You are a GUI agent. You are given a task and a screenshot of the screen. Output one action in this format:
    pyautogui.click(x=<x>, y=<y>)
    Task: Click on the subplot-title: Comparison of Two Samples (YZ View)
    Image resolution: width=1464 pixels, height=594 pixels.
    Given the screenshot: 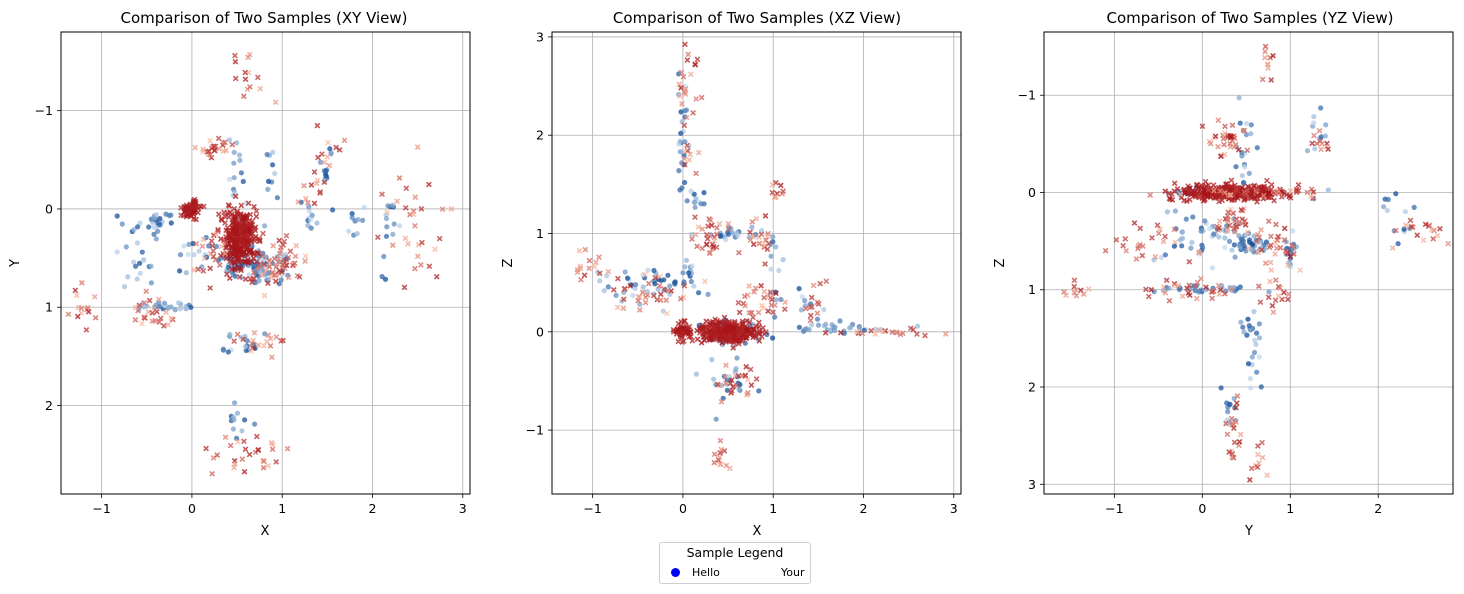 What is the action you would take?
    pyautogui.click(x=1249, y=18)
    